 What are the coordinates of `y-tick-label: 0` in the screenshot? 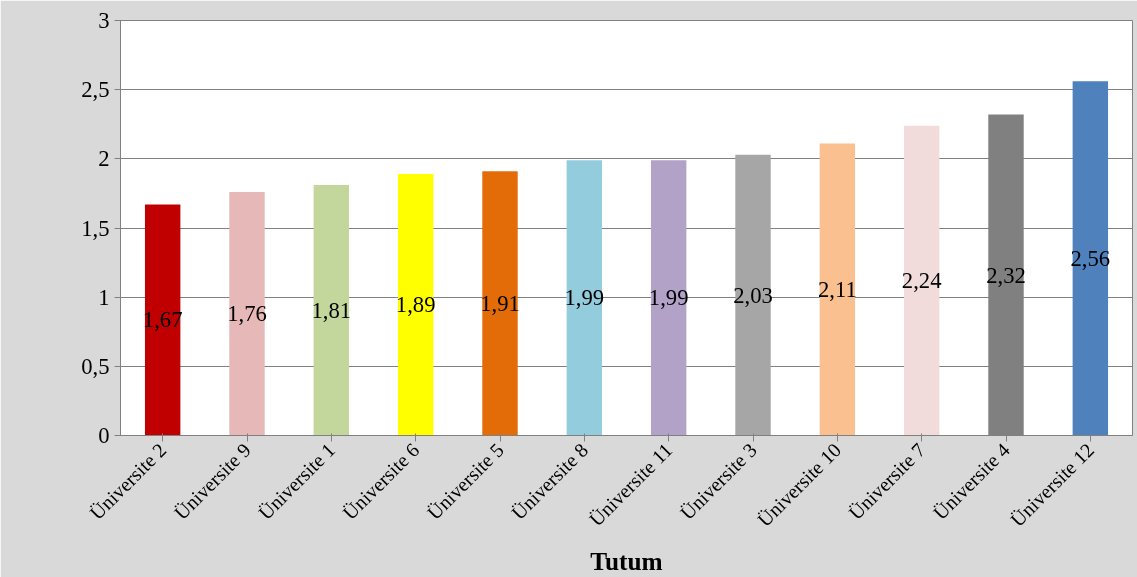 It's located at (104, 435).